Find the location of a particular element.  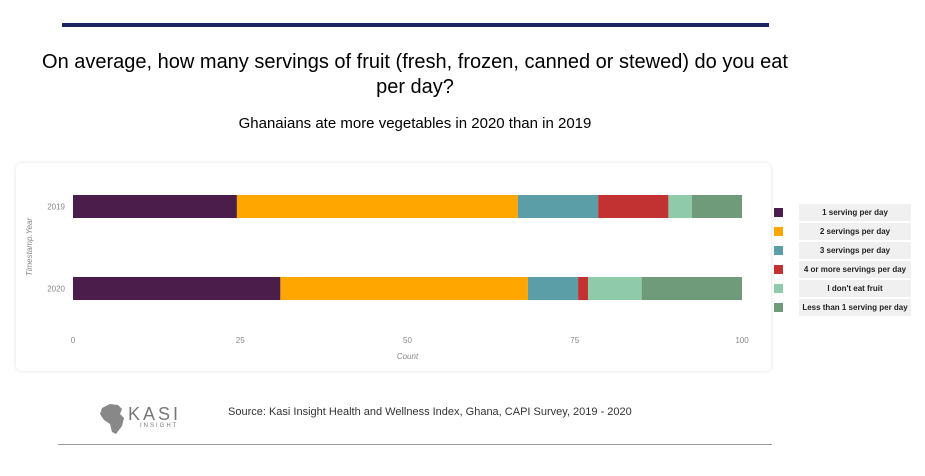

bottom-rule is located at coordinates (415, 444).